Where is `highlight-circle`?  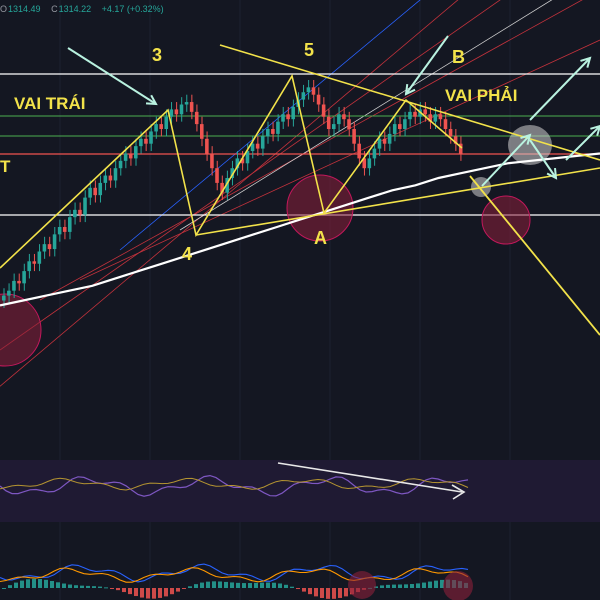
highlight-circle is located at coordinates (21, 330).